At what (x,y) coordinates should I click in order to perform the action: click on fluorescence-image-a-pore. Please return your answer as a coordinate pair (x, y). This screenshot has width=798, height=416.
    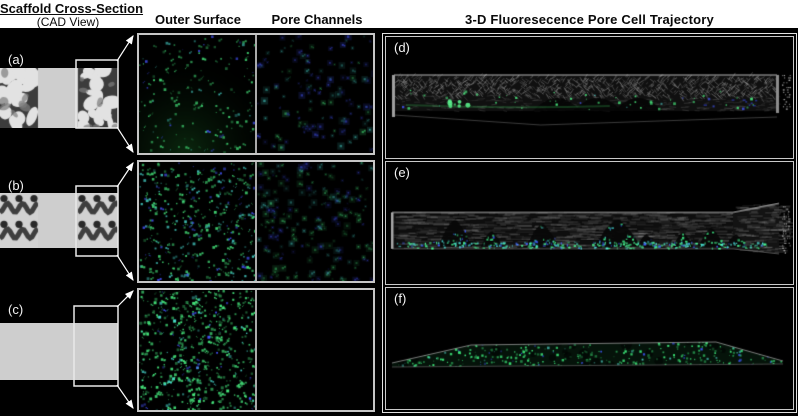
    Looking at the image, I should click on (315, 94).